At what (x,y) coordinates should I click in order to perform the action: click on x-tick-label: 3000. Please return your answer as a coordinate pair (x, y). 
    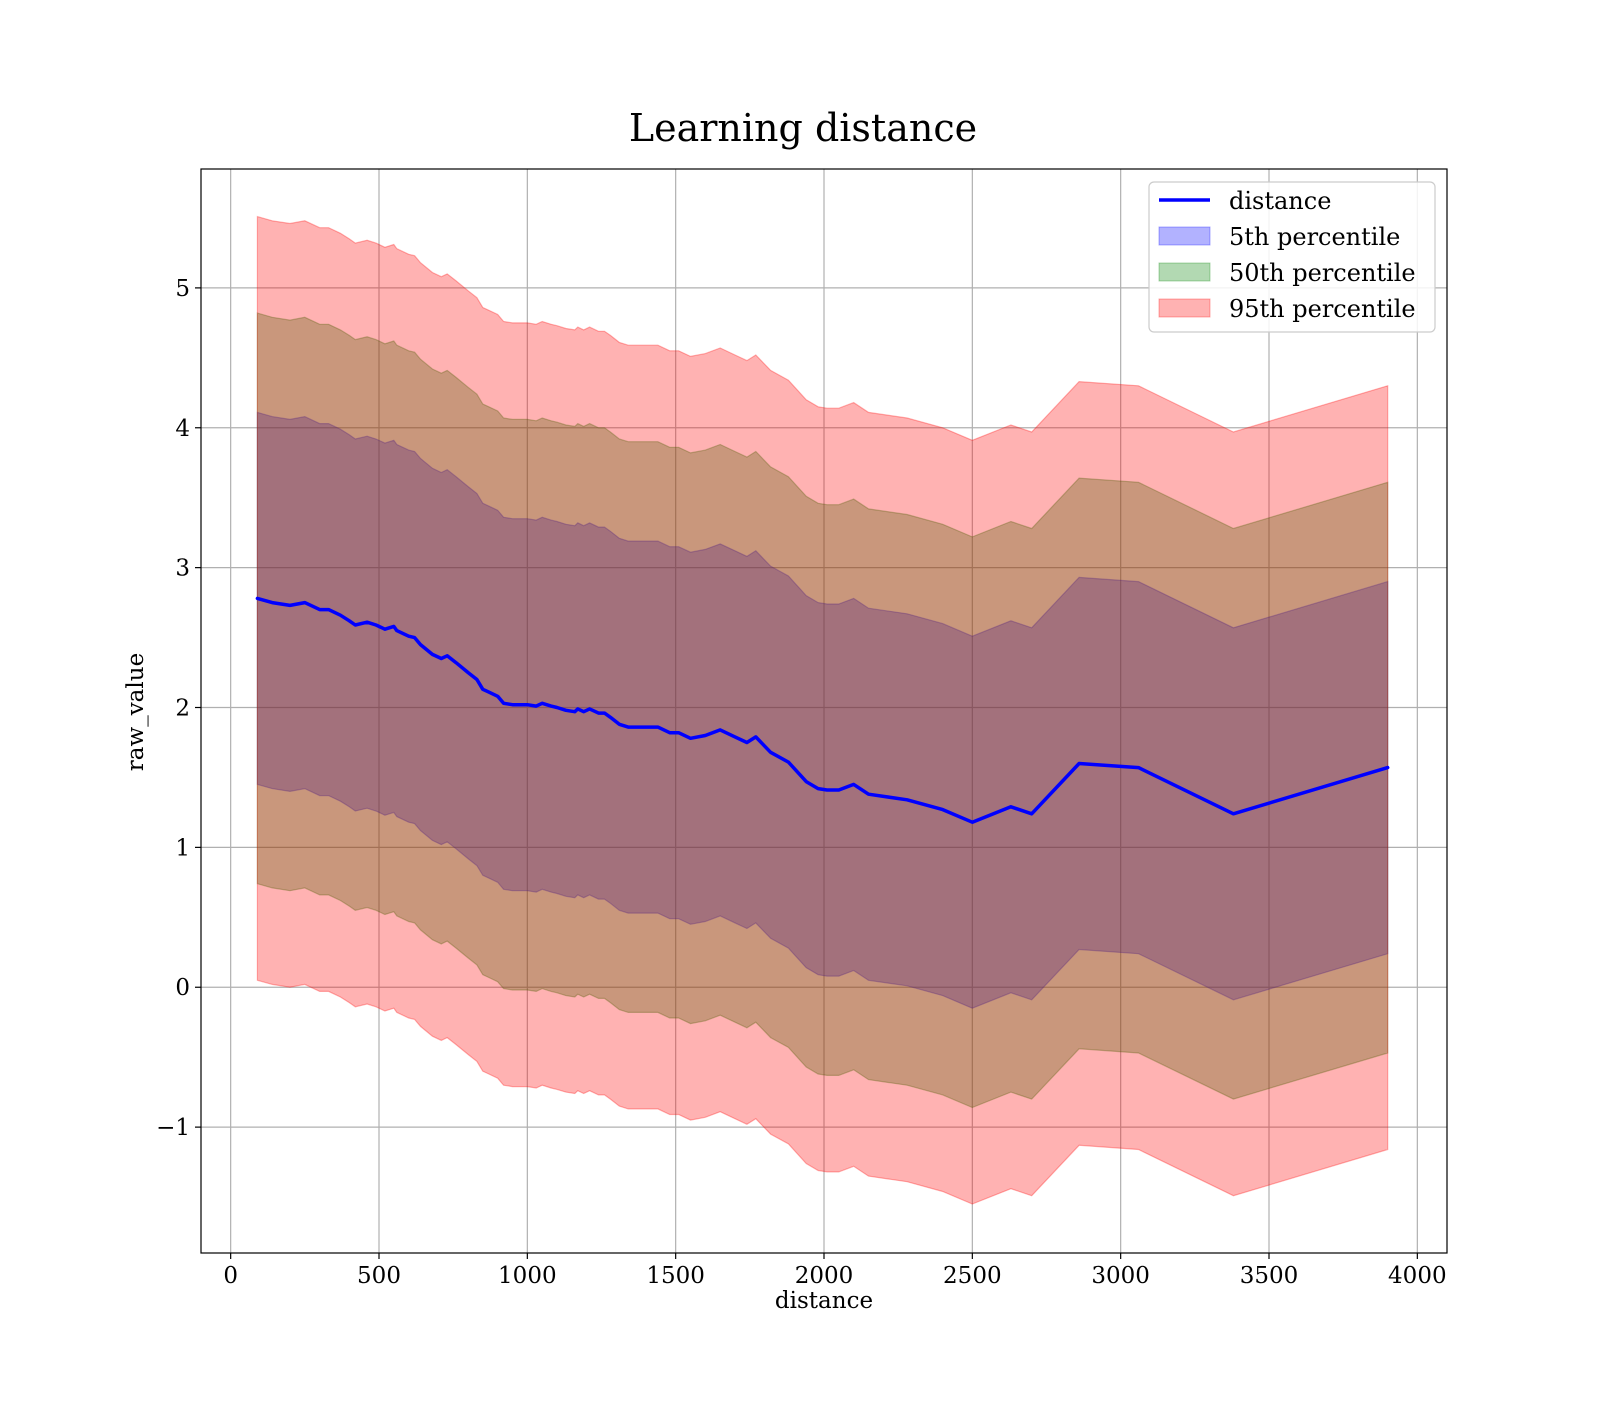
    Looking at the image, I should click on (1120, 1276).